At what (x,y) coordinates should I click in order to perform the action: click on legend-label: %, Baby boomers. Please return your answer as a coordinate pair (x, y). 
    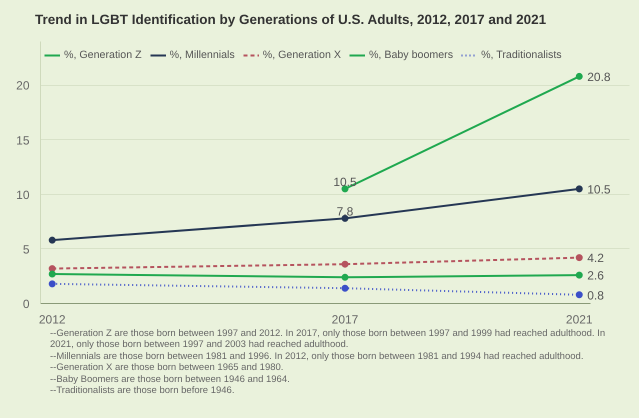
    Looking at the image, I should click on (411, 55).